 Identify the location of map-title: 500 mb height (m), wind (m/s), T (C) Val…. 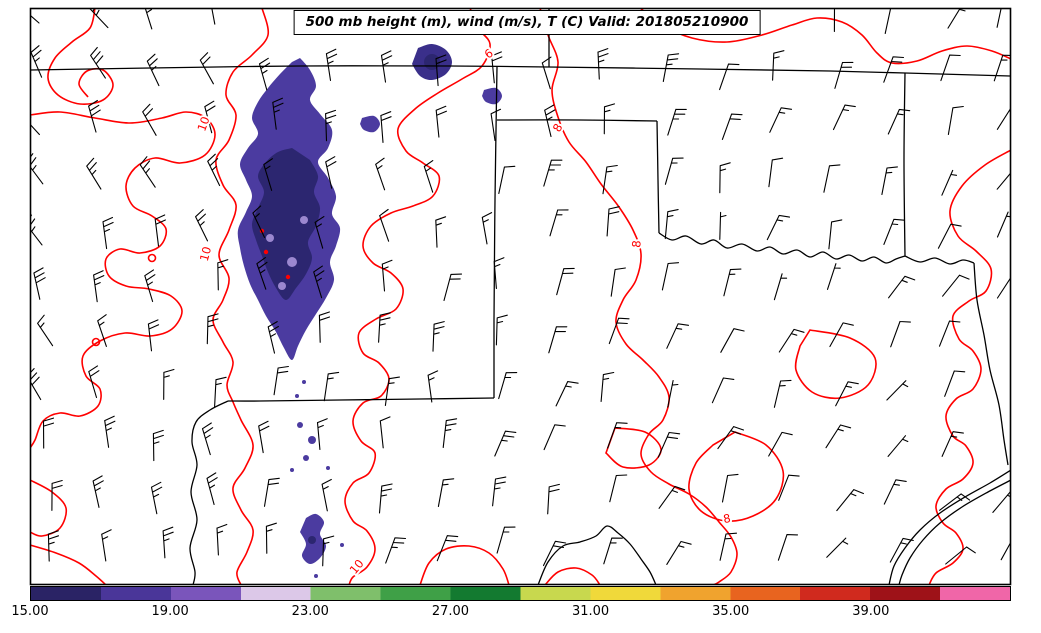
(527, 22).